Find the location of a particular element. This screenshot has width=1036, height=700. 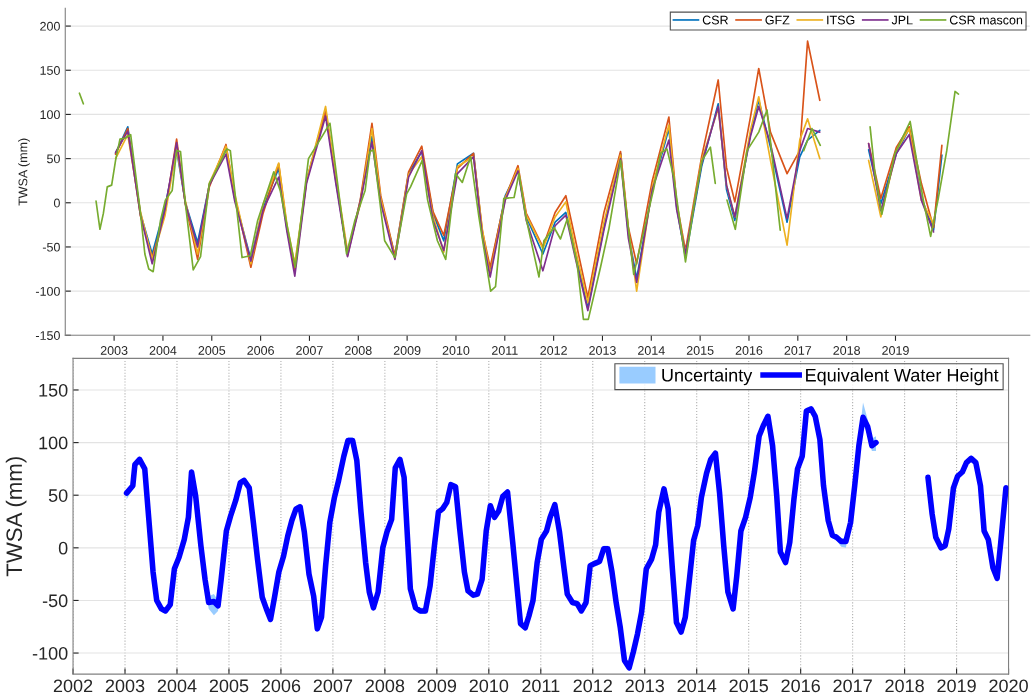

annotation: Uncertainty is located at coordinates (707, 377).